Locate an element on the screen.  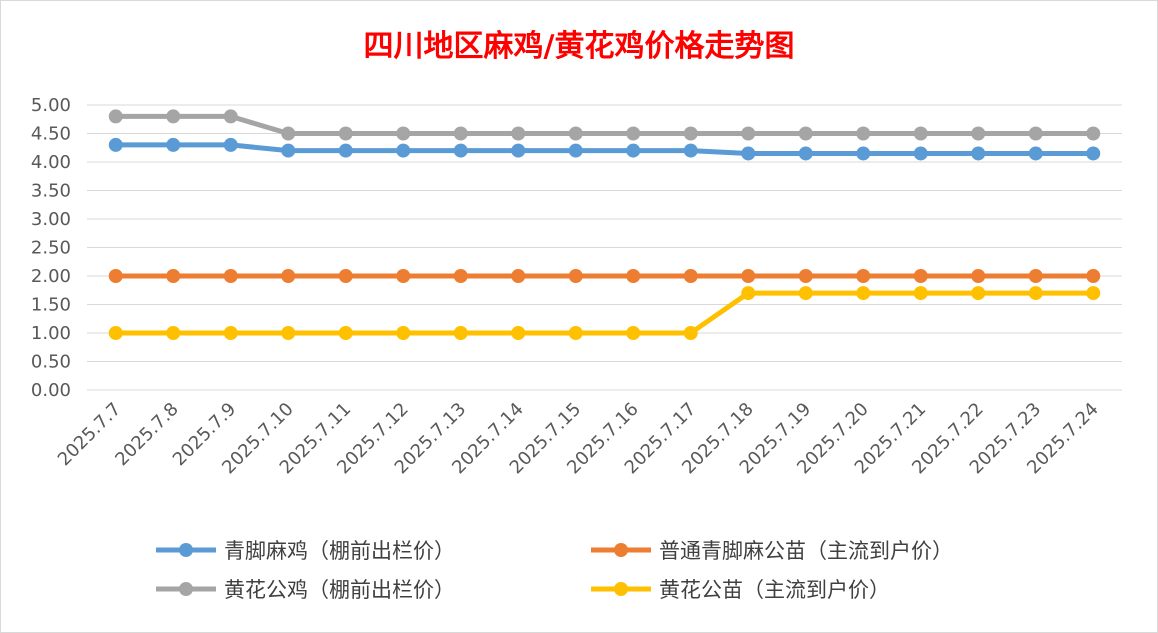
legend-label: 普通青脚麻公苗（主流到户价） is located at coordinates (806, 551).